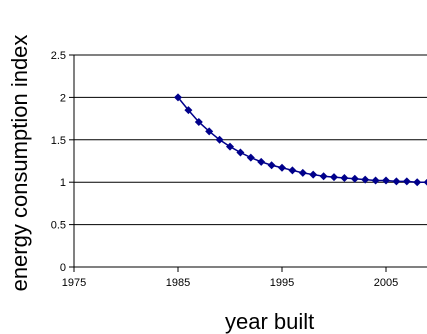 The height and width of the screenshot is (334, 427). I want to click on x-tick-label: 1975, so click(74, 283).